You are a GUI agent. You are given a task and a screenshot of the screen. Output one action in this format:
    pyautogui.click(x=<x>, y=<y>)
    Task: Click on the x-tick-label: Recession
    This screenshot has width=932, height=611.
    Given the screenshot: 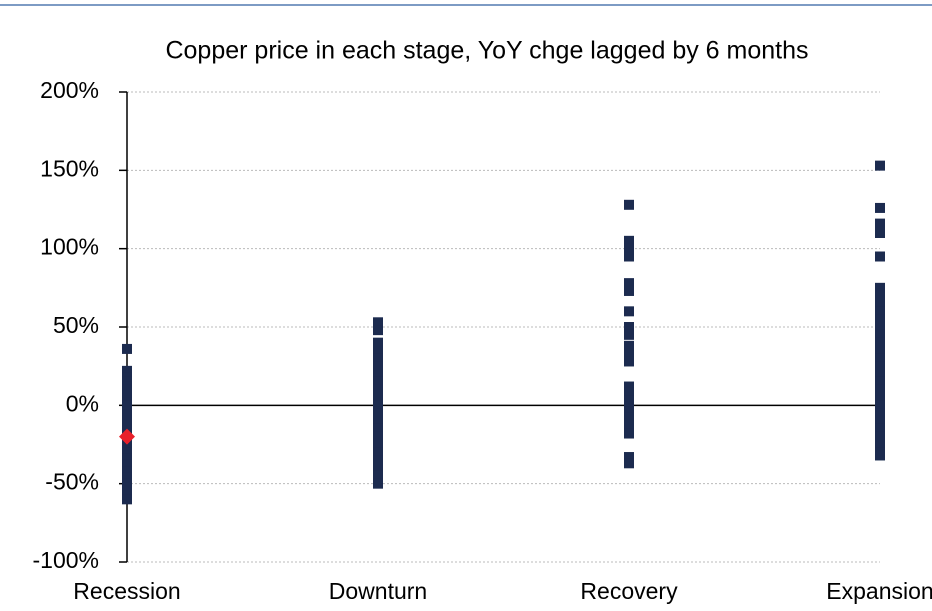 What is the action you would take?
    pyautogui.click(x=126, y=591)
    